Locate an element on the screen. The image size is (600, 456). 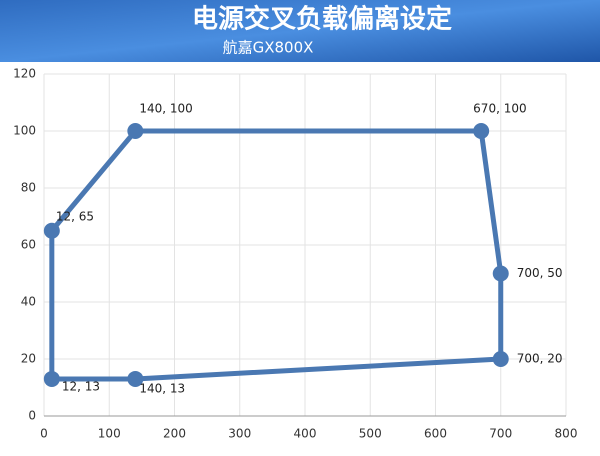
y-tick-label: 0 is located at coordinates (32, 416).